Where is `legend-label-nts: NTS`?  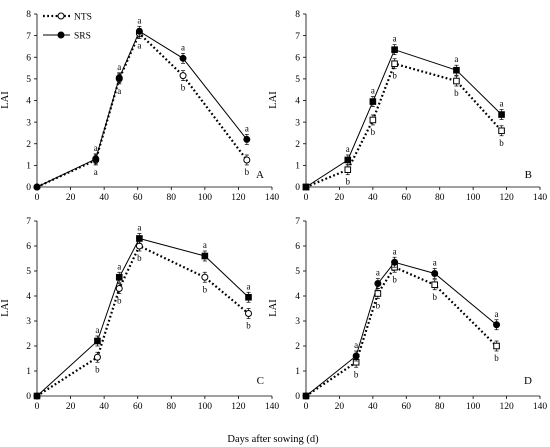
legend-label-nts: NTS is located at coordinates (83, 18).